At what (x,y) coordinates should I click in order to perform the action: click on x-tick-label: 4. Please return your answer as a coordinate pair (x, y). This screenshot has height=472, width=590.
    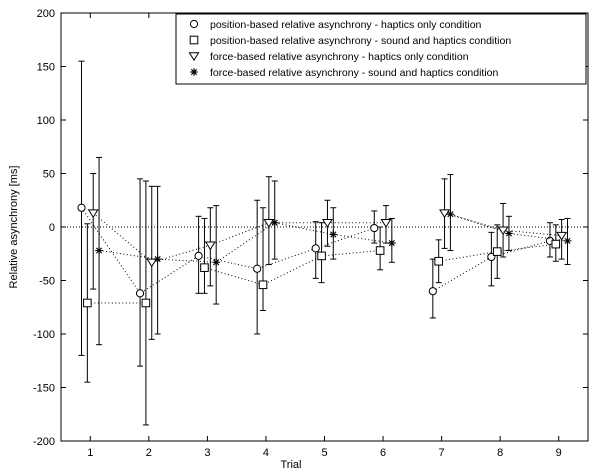
    Looking at the image, I should click on (266, 453).